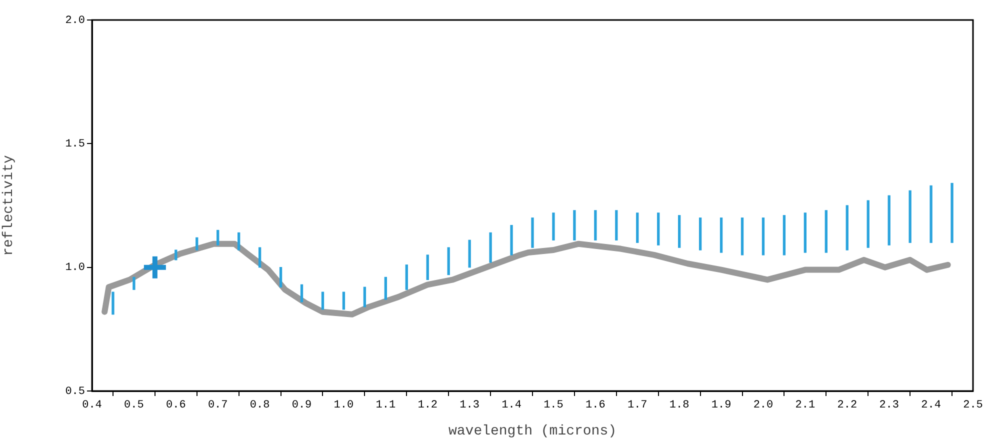 The width and height of the screenshot is (993, 439). Describe the element at coordinates (554, 406) in the screenshot. I see `x-tick-label: 1.5` at that location.